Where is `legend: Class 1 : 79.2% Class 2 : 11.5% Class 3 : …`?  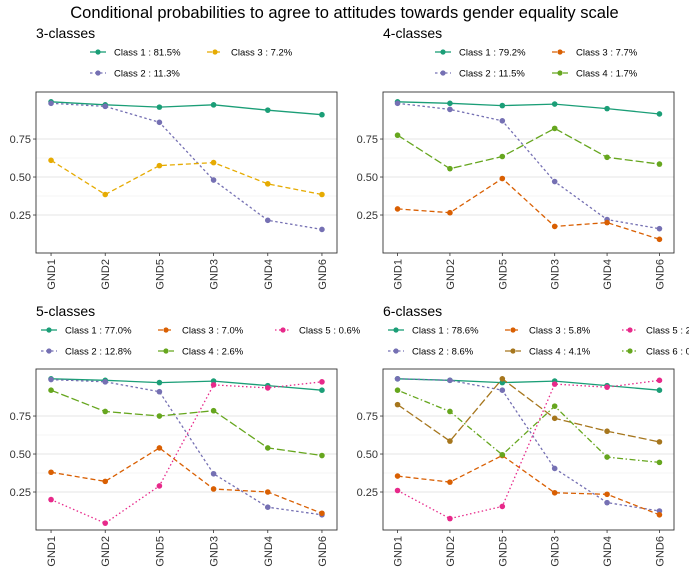 legend: Class 1 : 79.2% Class 2 : 11.5% Class 3 : … is located at coordinates (536, 64).